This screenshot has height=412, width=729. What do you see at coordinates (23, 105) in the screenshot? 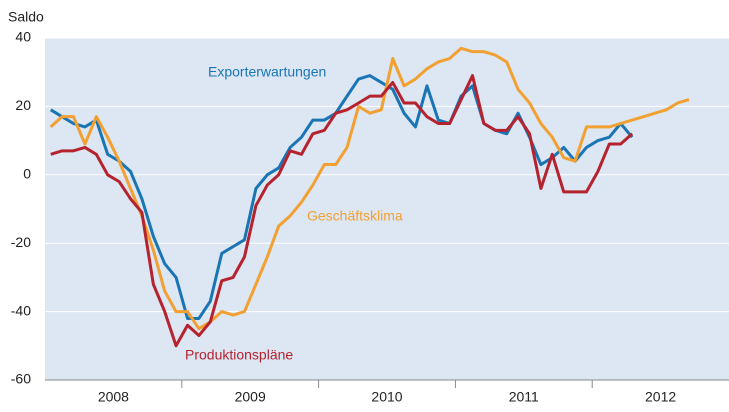
I see `y-tick-label: 20` at bounding box center [23, 105].